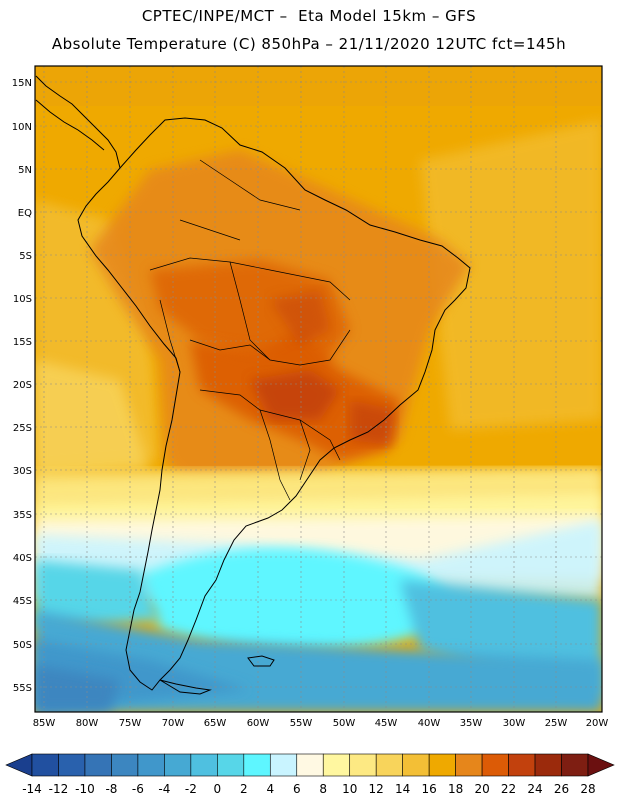 The height and width of the screenshot is (800, 618). Describe the element at coordinates (185, 687) in the screenshot. I see `tierra-del-fuego` at that location.